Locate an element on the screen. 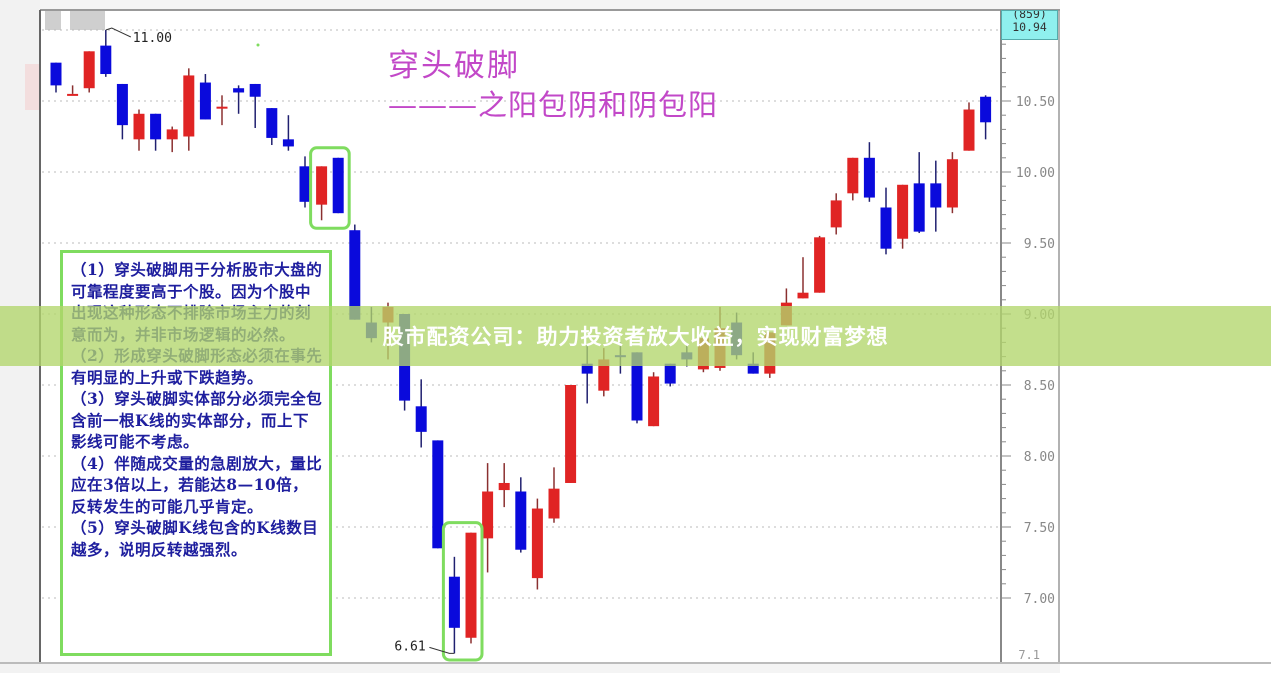  chart-title: 穿头破脚 is located at coordinates (454, 66).